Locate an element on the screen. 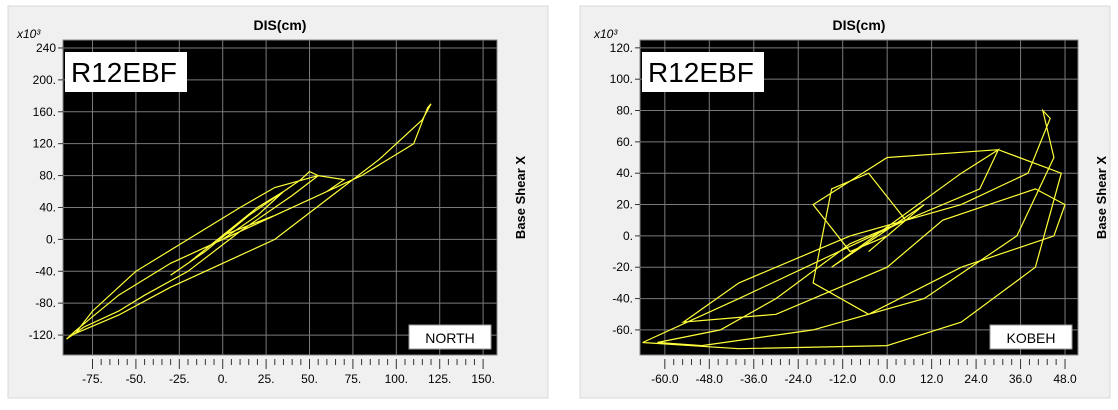 This screenshot has height=410, width=1118. annotation-text: NORTH is located at coordinates (450, 338).